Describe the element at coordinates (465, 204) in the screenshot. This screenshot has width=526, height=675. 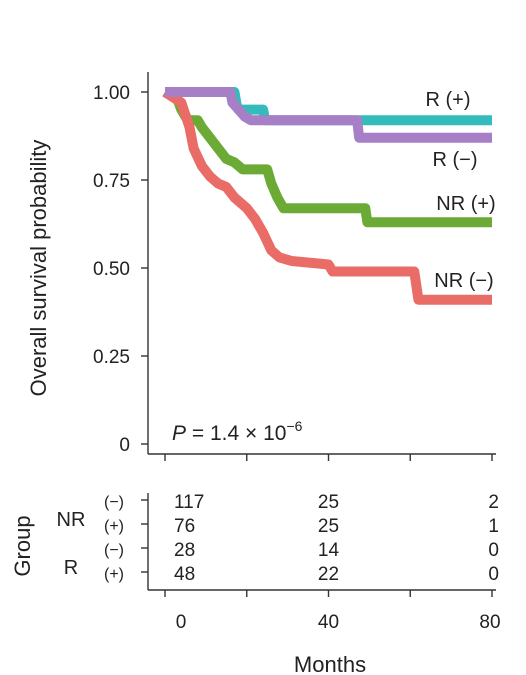
I see `curve-label: NR (+)` at that location.